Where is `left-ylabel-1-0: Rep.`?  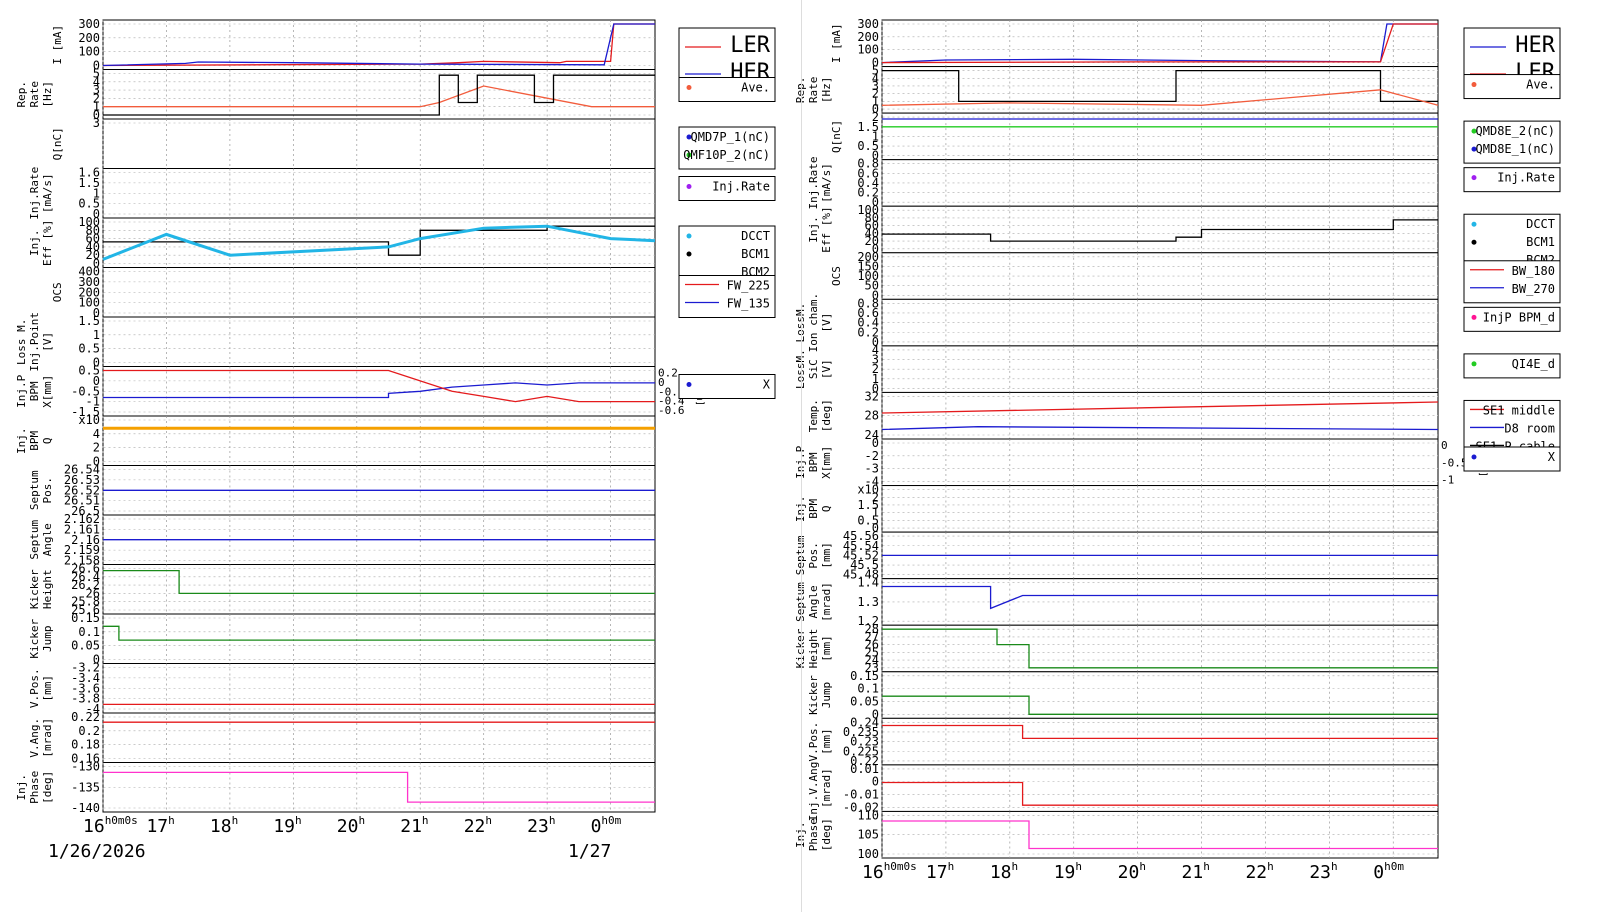 left-ylabel-1-0: Rep. is located at coordinates (21, 94).